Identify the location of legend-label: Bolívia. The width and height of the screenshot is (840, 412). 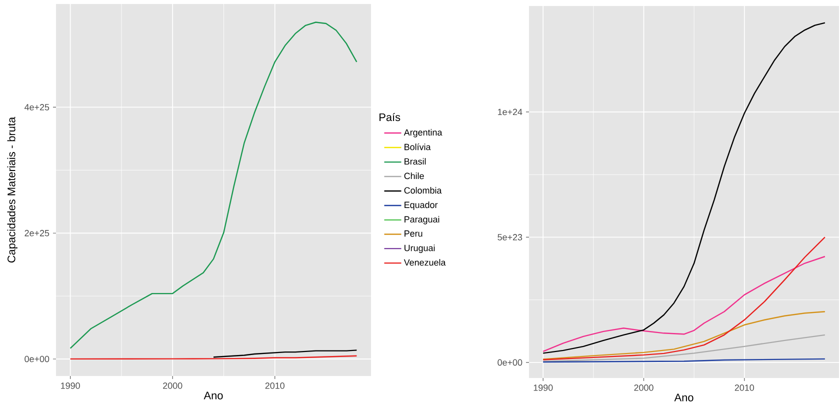
(417, 146).